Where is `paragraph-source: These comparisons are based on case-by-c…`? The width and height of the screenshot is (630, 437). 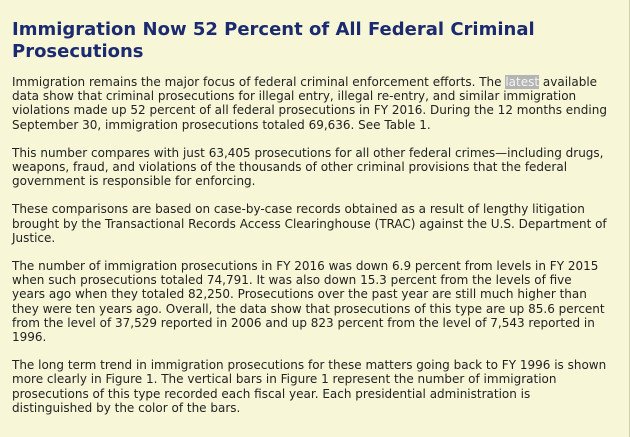 paragraph-source: These comparisons are based on case-by-c… is located at coordinates (309, 223).